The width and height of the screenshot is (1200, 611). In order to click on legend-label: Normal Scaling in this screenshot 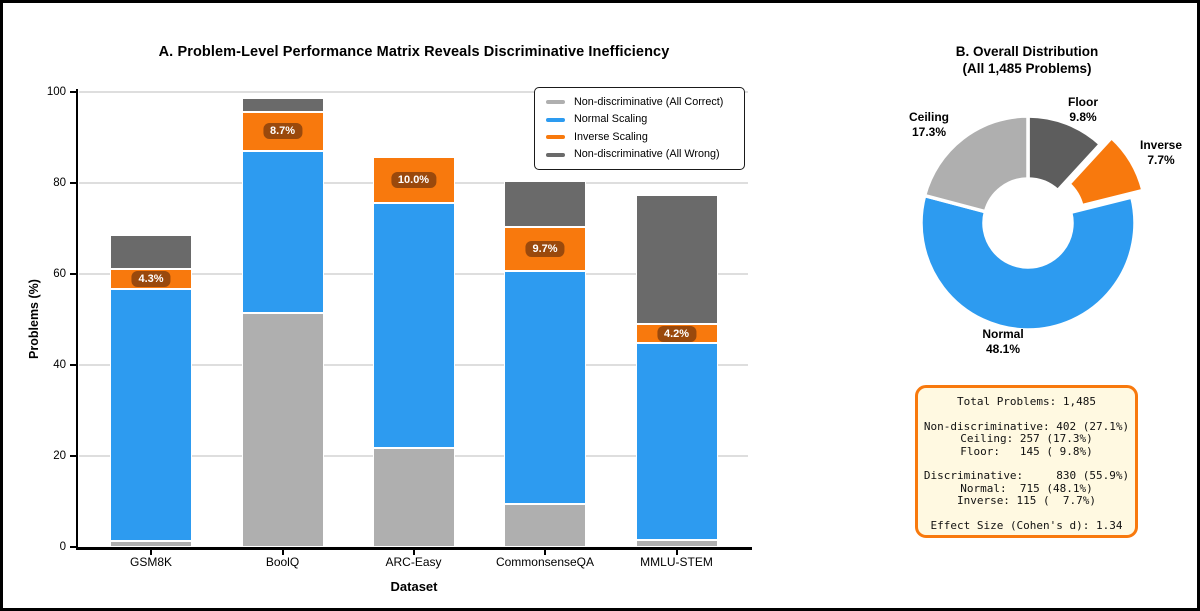, I will do `click(611, 119)`.